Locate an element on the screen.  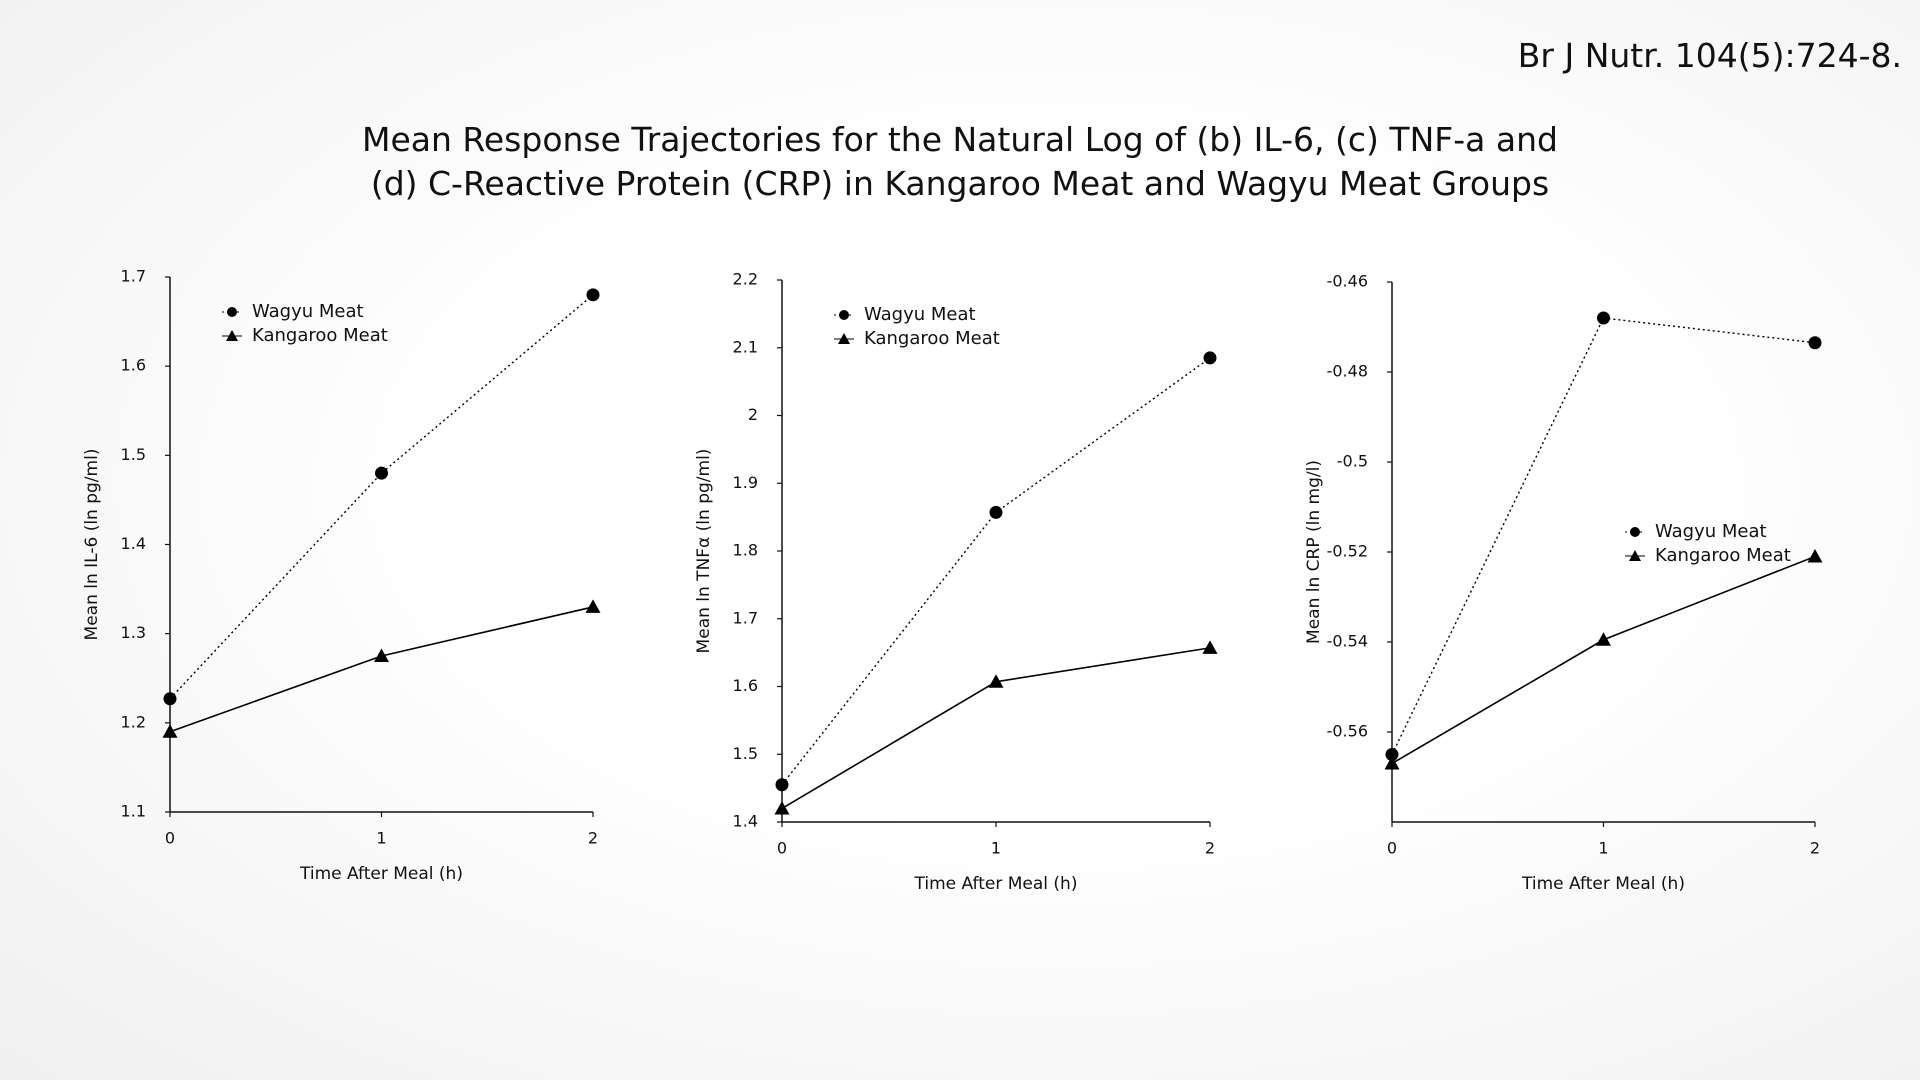
y-tick-label: 2.1 is located at coordinates (745, 346).